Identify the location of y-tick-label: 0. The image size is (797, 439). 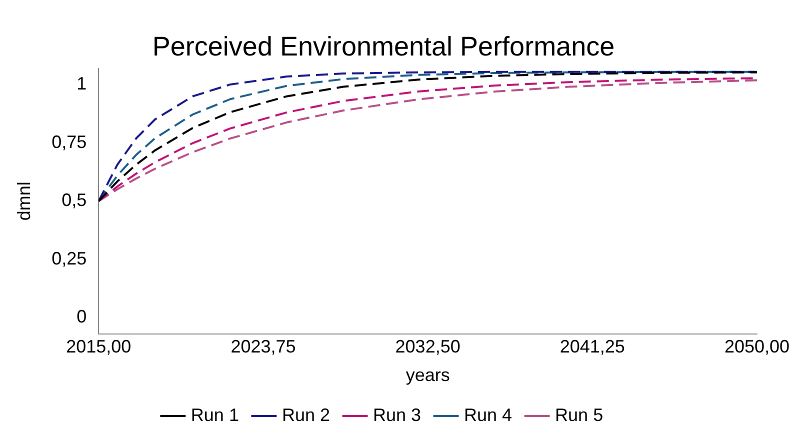
(81, 316).